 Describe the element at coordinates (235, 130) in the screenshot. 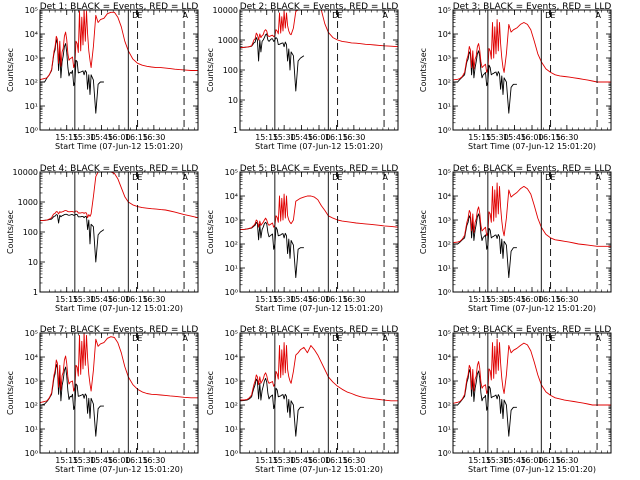

I see `y-tick-label: 1` at that location.